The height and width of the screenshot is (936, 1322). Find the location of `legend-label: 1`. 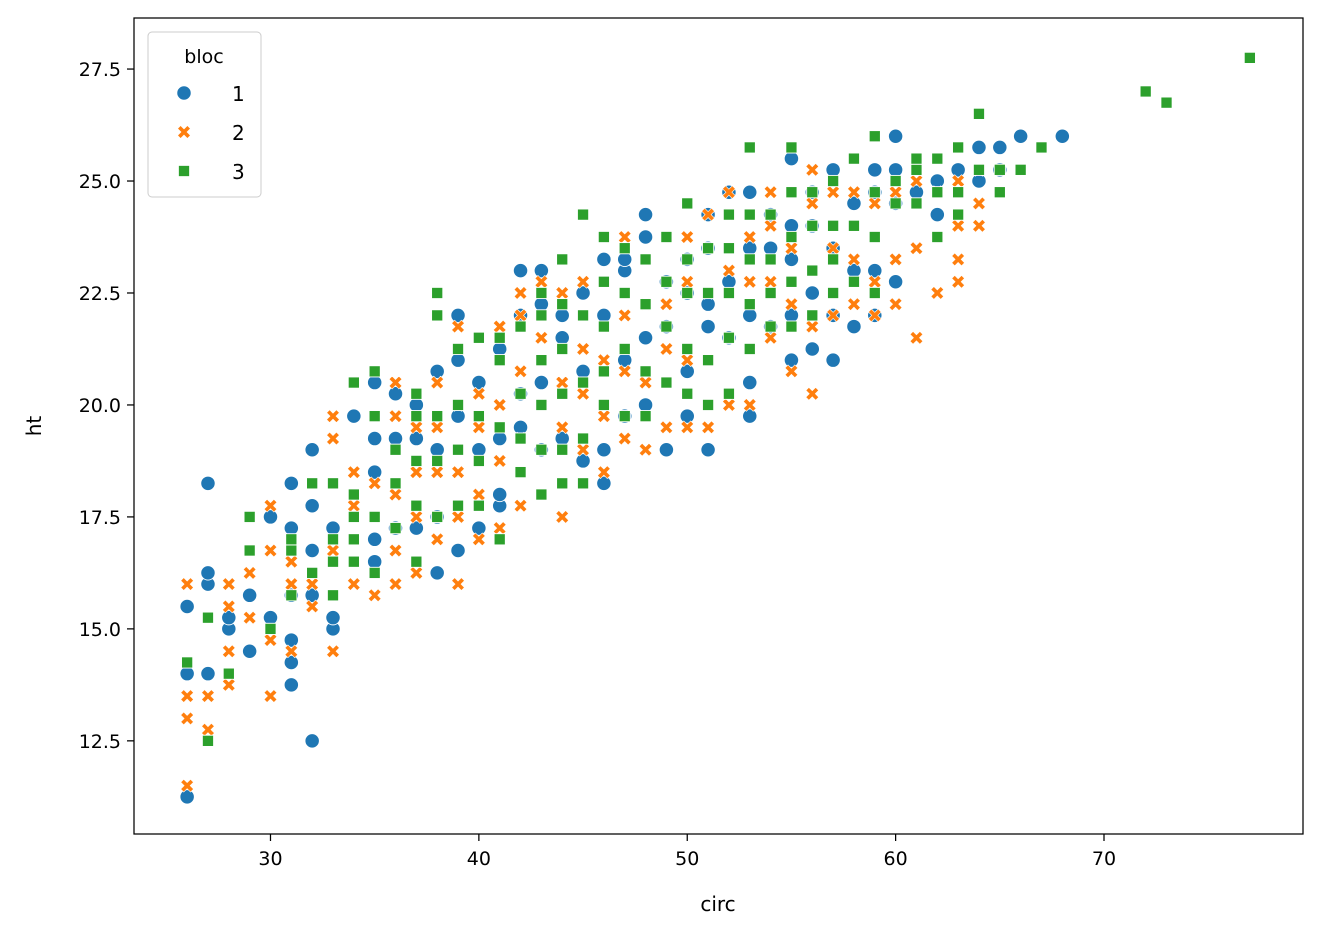

legend-label: 1 is located at coordinates (238, 94).